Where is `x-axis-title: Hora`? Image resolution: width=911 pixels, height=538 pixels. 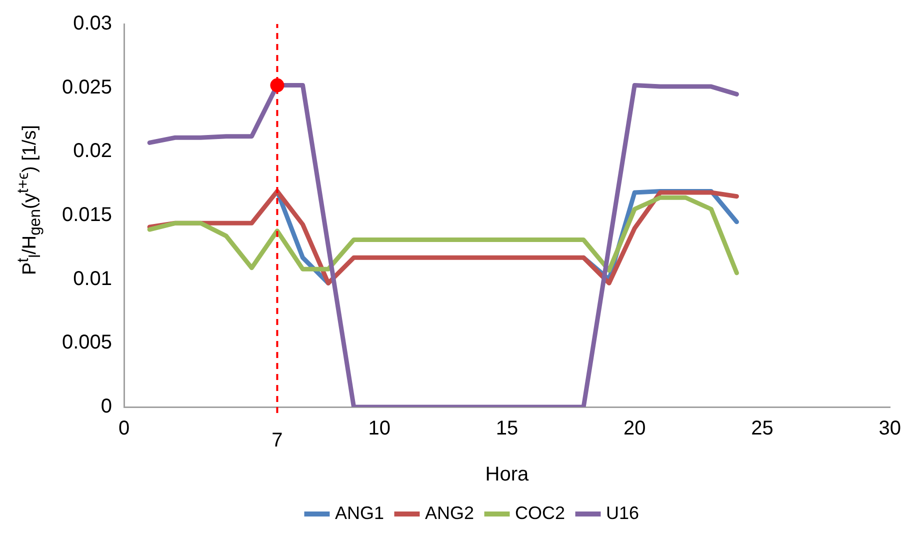
x-axis-title: Hora is located at coordinates (507, 475).